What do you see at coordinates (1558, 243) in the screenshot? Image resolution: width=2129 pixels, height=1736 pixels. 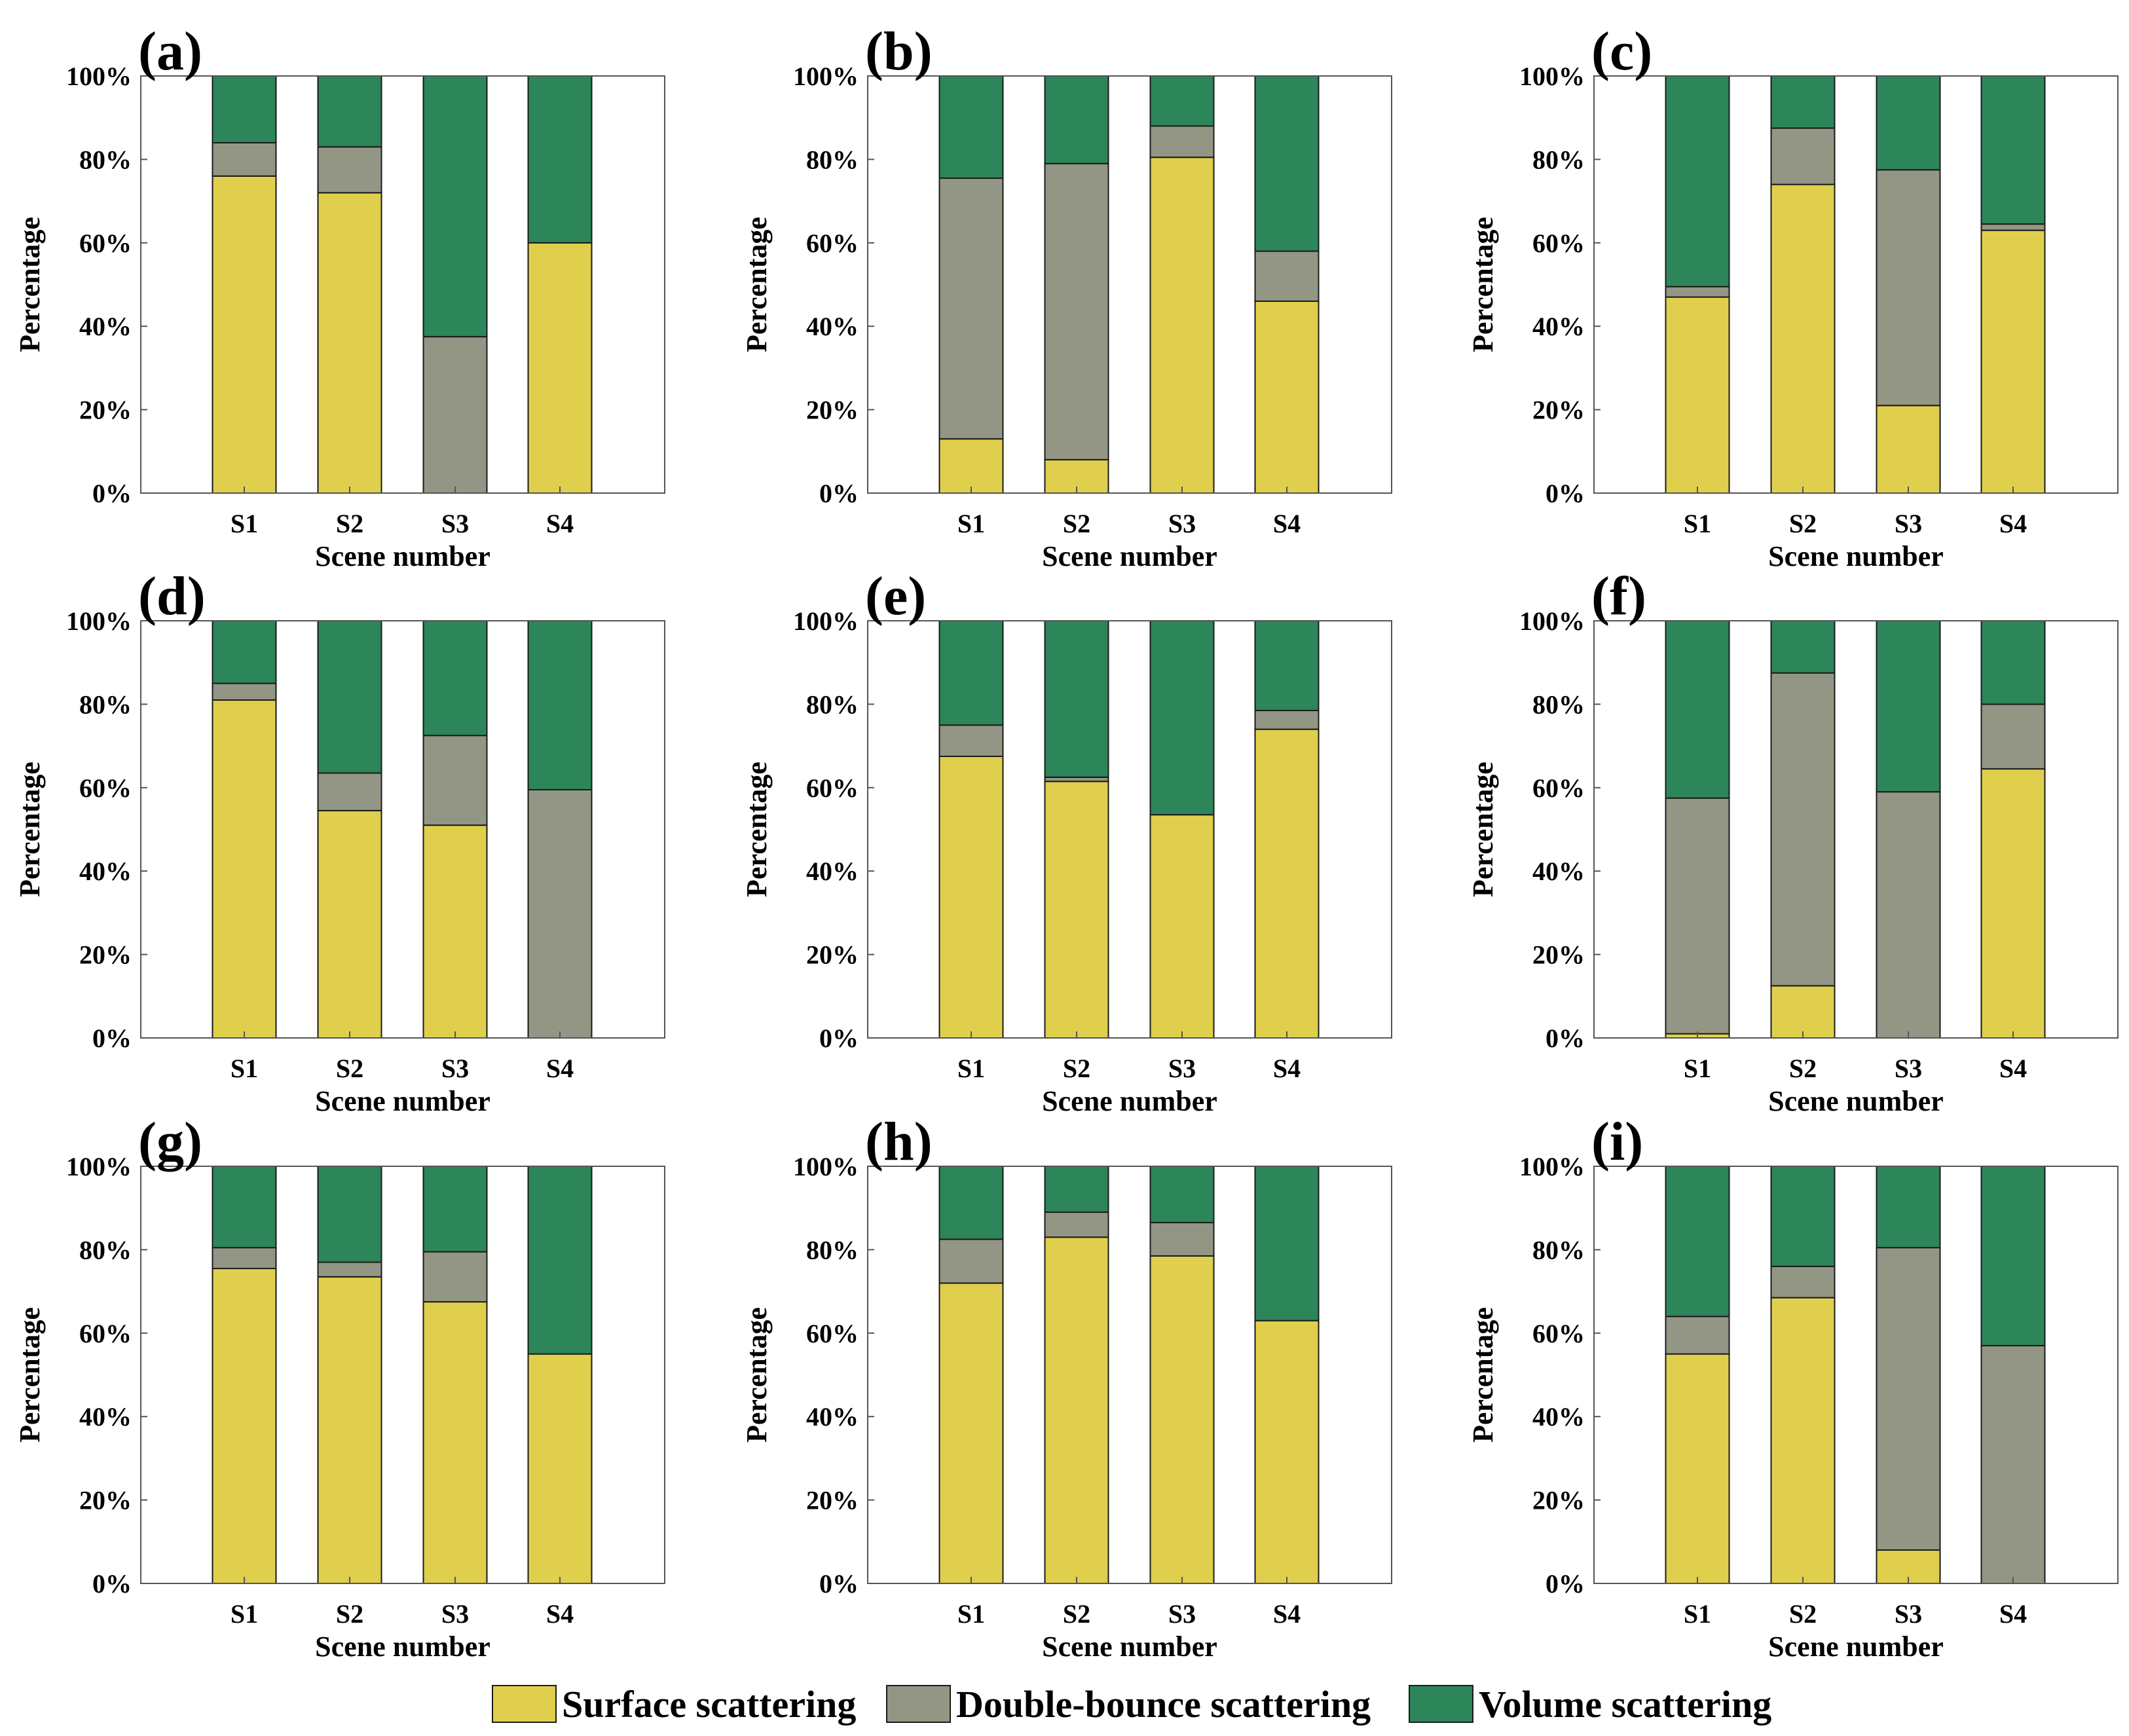 I see `y-tick-label-c: 60%` at bounding box center [1558, 243].